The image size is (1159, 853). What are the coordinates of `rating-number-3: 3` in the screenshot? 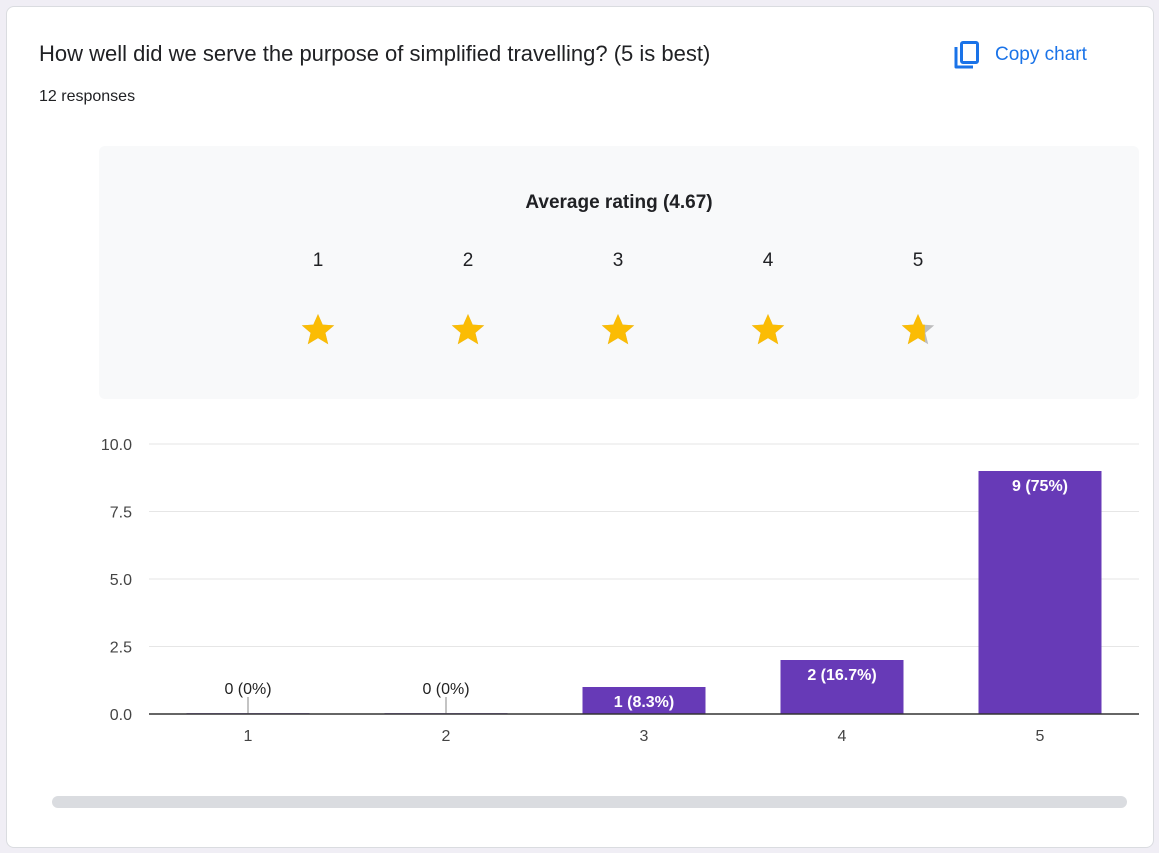 It's located at (618, 260).